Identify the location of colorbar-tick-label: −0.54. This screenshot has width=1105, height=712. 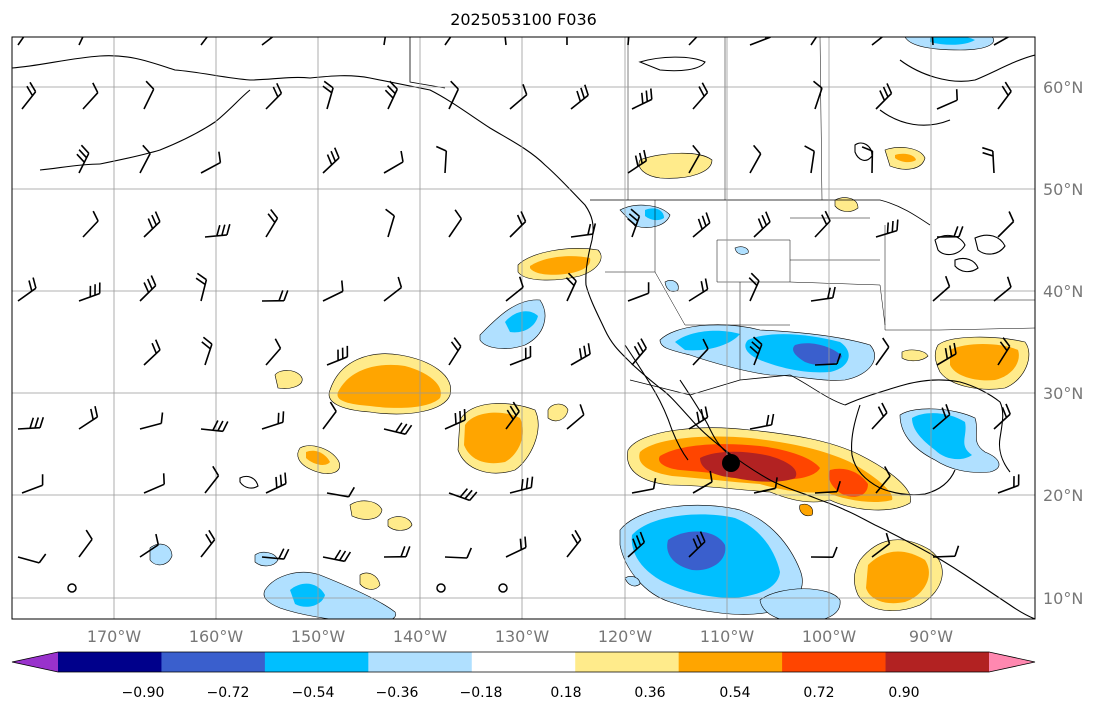
(313, 693).